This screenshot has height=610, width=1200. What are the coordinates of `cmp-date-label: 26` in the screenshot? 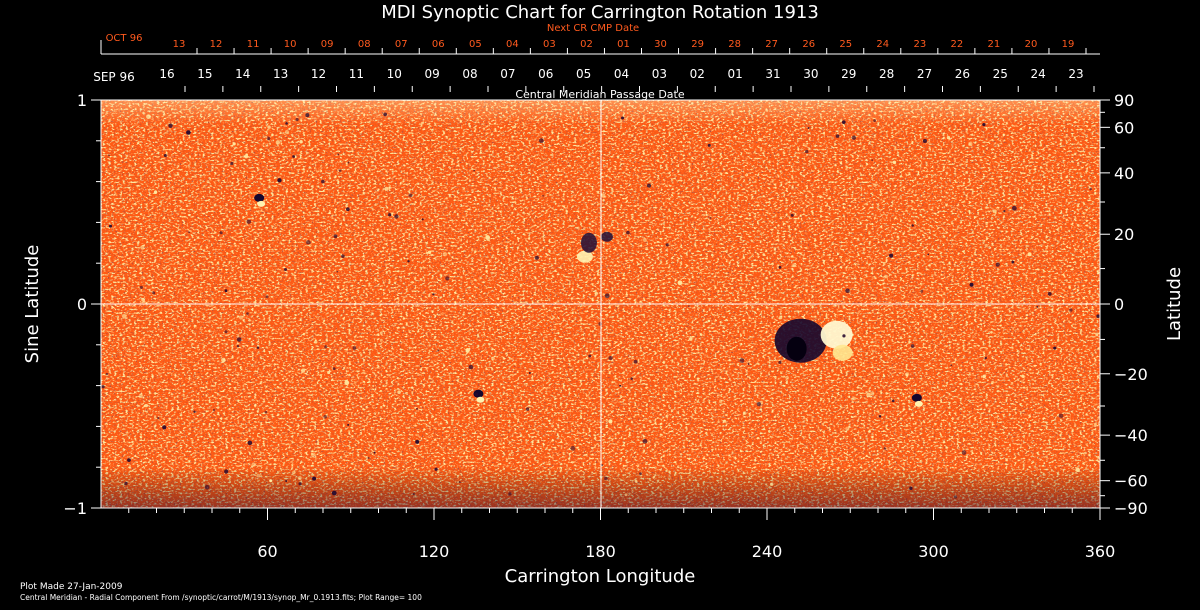 It's located at (962, 74).